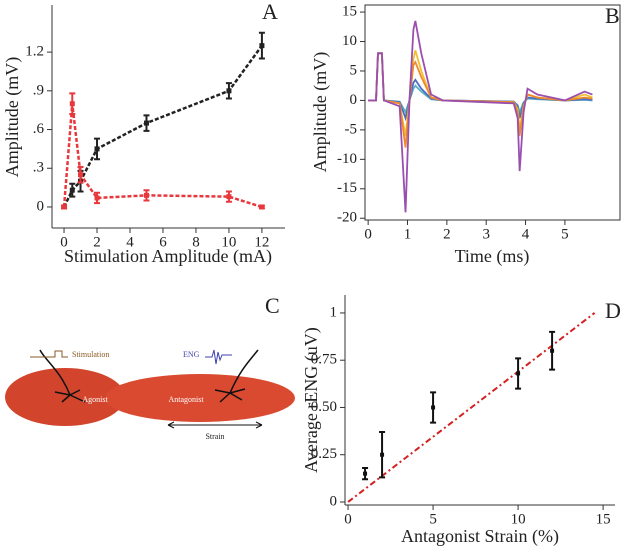 The height and width of the screenshot is (549, 640). Describe the element at coordinates (613, 310) in the screenshot. I see `panel-label: D` at that location.